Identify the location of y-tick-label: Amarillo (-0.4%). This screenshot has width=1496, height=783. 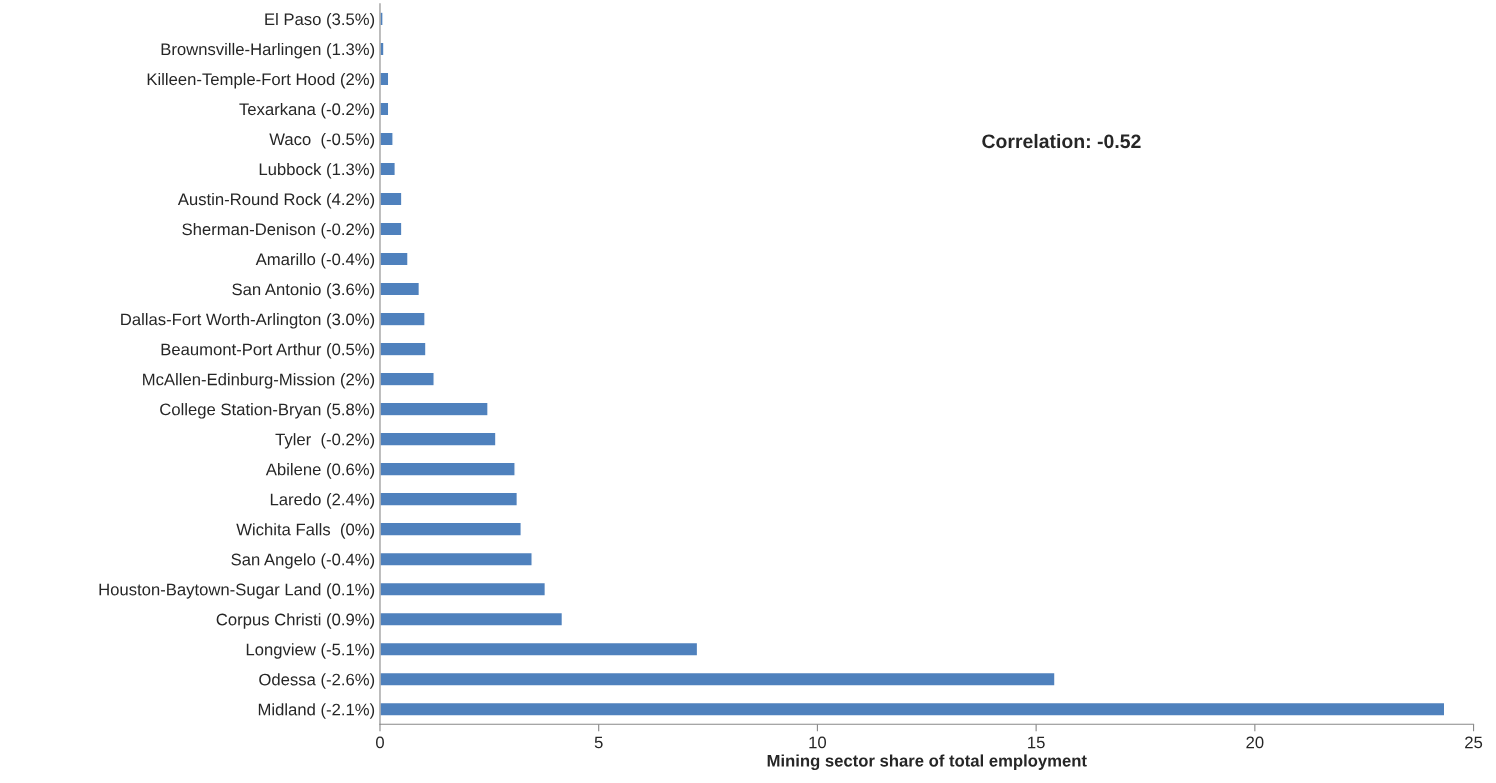
(315, 261).